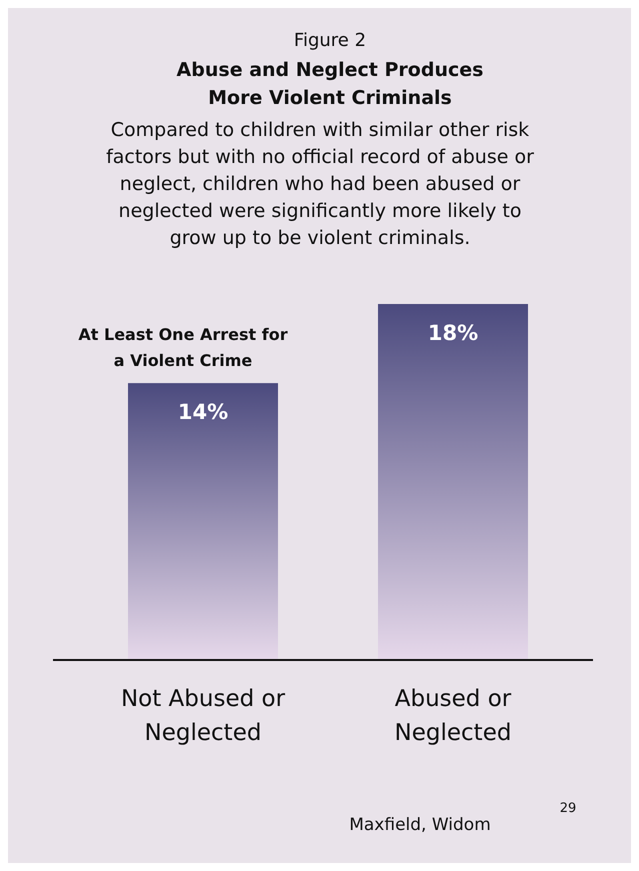  Describe the element at coordinates (420, 825) in the screenshot. I see `text: Maxfield, Widom` at that location.